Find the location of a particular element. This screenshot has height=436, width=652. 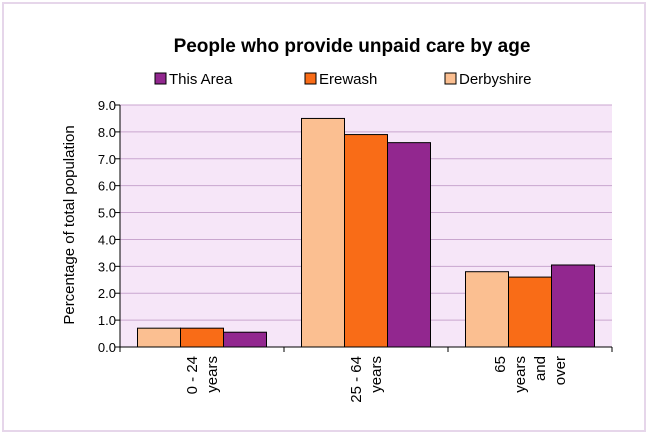

y-tick-label: 0.0 is located at coordinates (107, 347).